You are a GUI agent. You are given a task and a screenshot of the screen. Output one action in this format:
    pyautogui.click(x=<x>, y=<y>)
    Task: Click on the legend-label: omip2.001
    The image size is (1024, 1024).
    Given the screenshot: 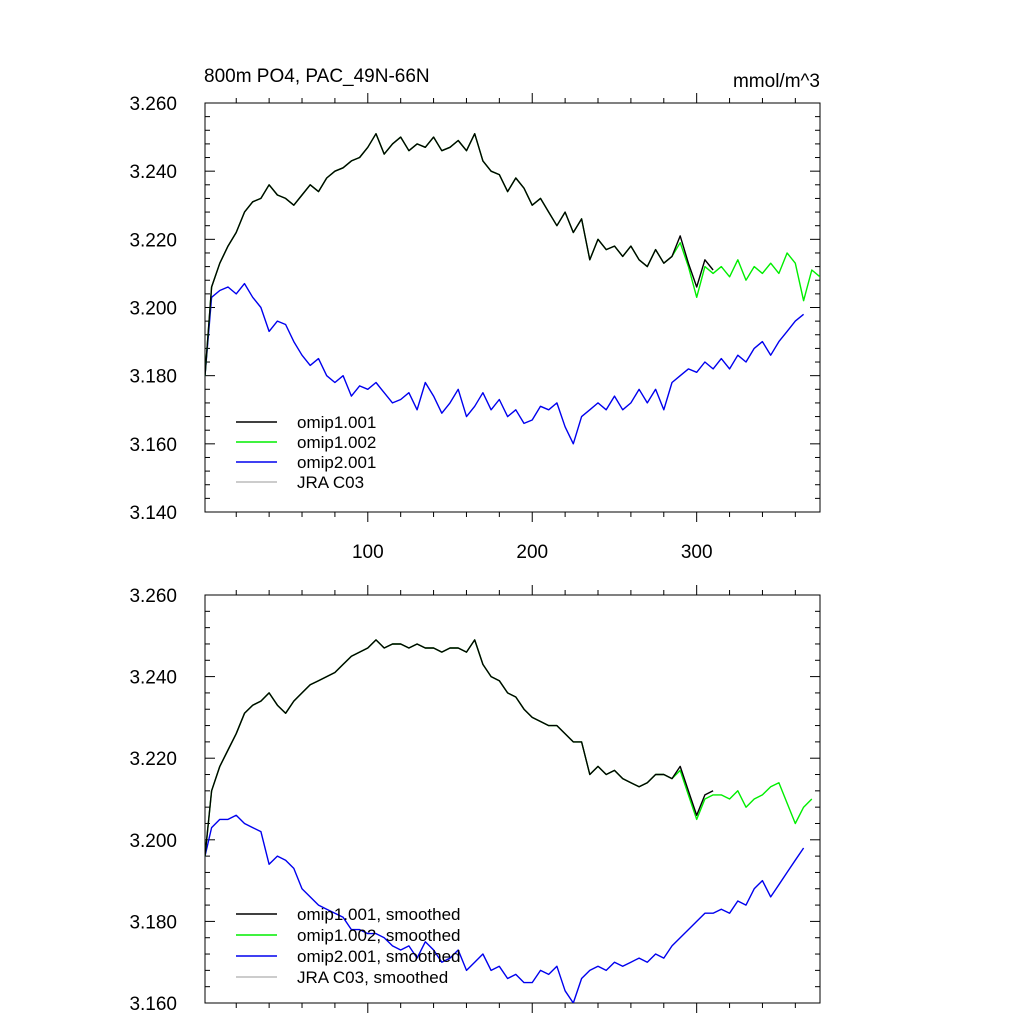 What is the action you would take?
    pyautogui.click(x=336, y=462)
    